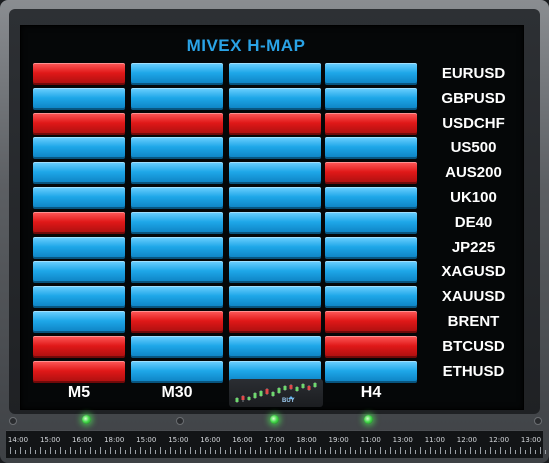  What do you see at coordinates (79, 392) in the screenshot?
I see `timeframe-m5: M5` at bounding box center [79, 392].